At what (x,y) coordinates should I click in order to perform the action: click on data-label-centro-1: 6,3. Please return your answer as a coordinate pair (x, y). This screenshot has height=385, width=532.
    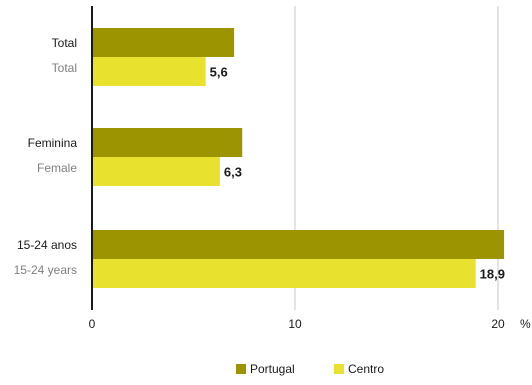
    Looking at the image, I should click on (233, 172).